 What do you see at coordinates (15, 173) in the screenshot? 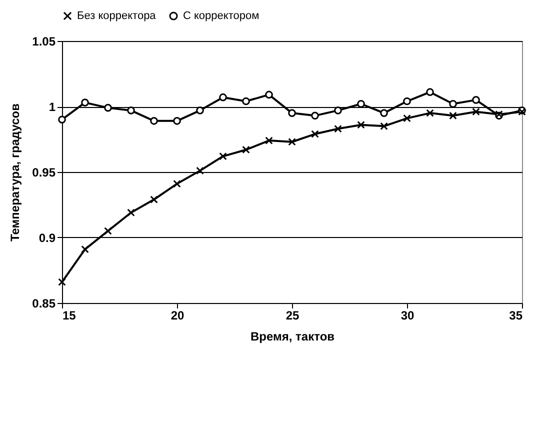
I see `y-axis-title: Температура, градусов` at bounding box center [15, 173].